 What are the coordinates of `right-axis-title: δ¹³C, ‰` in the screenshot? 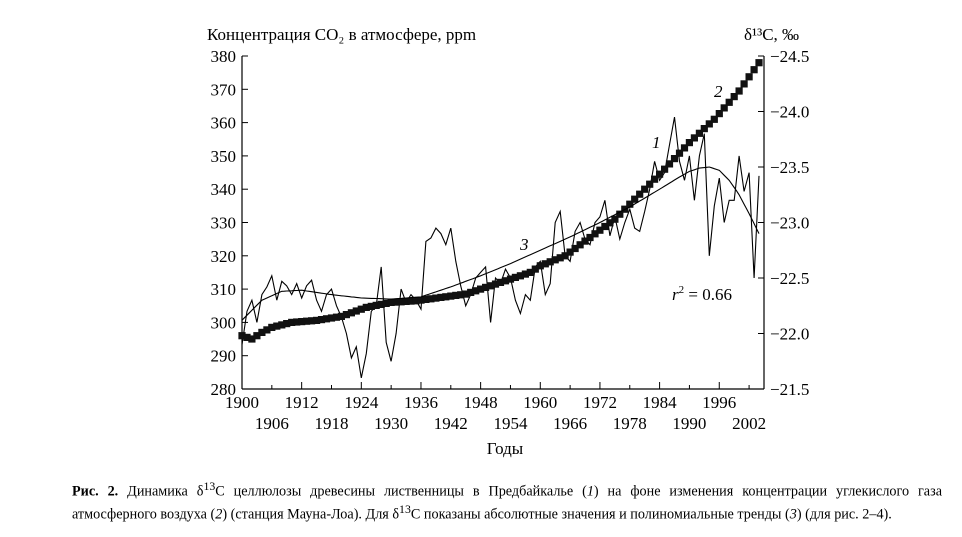 It's located at (771, 34).